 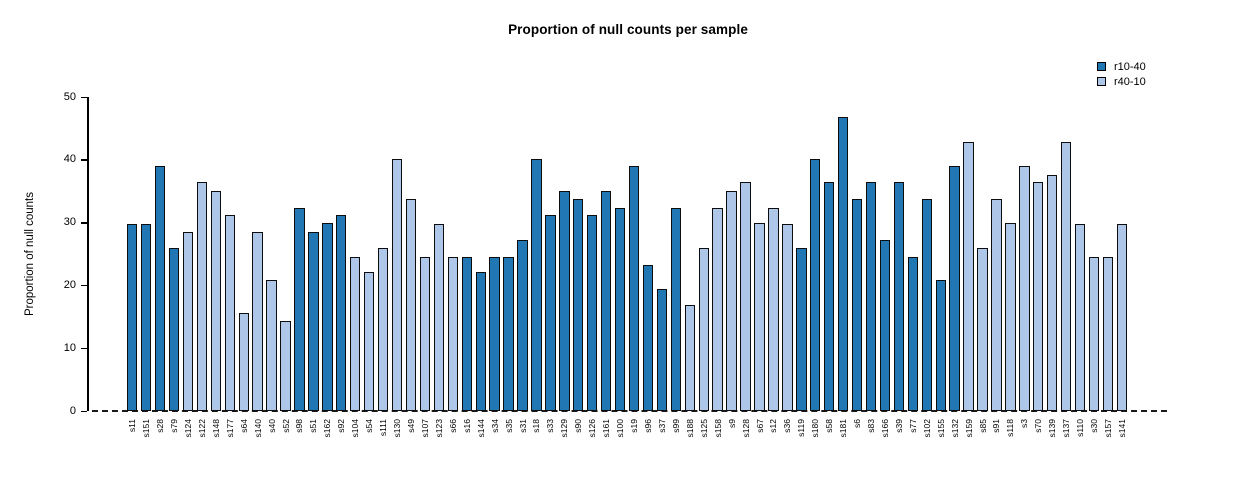 What do you see at coordinates (871, 296) in the screenshot?
I see `bar-s83` at bounding box center [871, 296].